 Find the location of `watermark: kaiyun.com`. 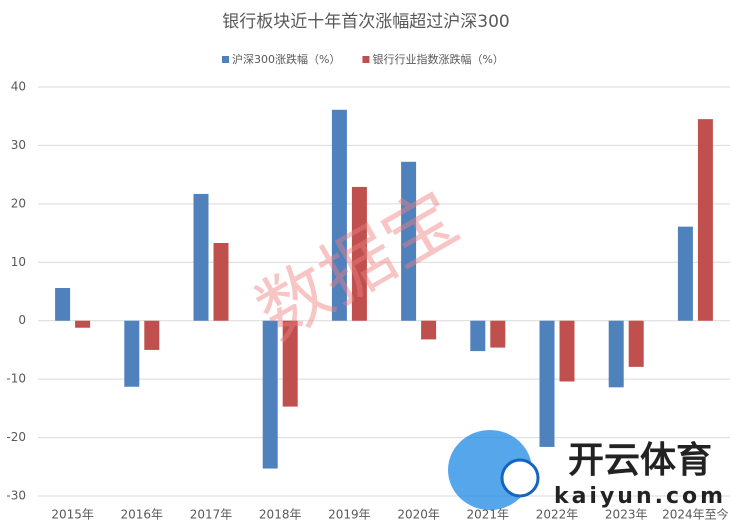

watermark: kaiyun.com is located at coordinates (640, 496).